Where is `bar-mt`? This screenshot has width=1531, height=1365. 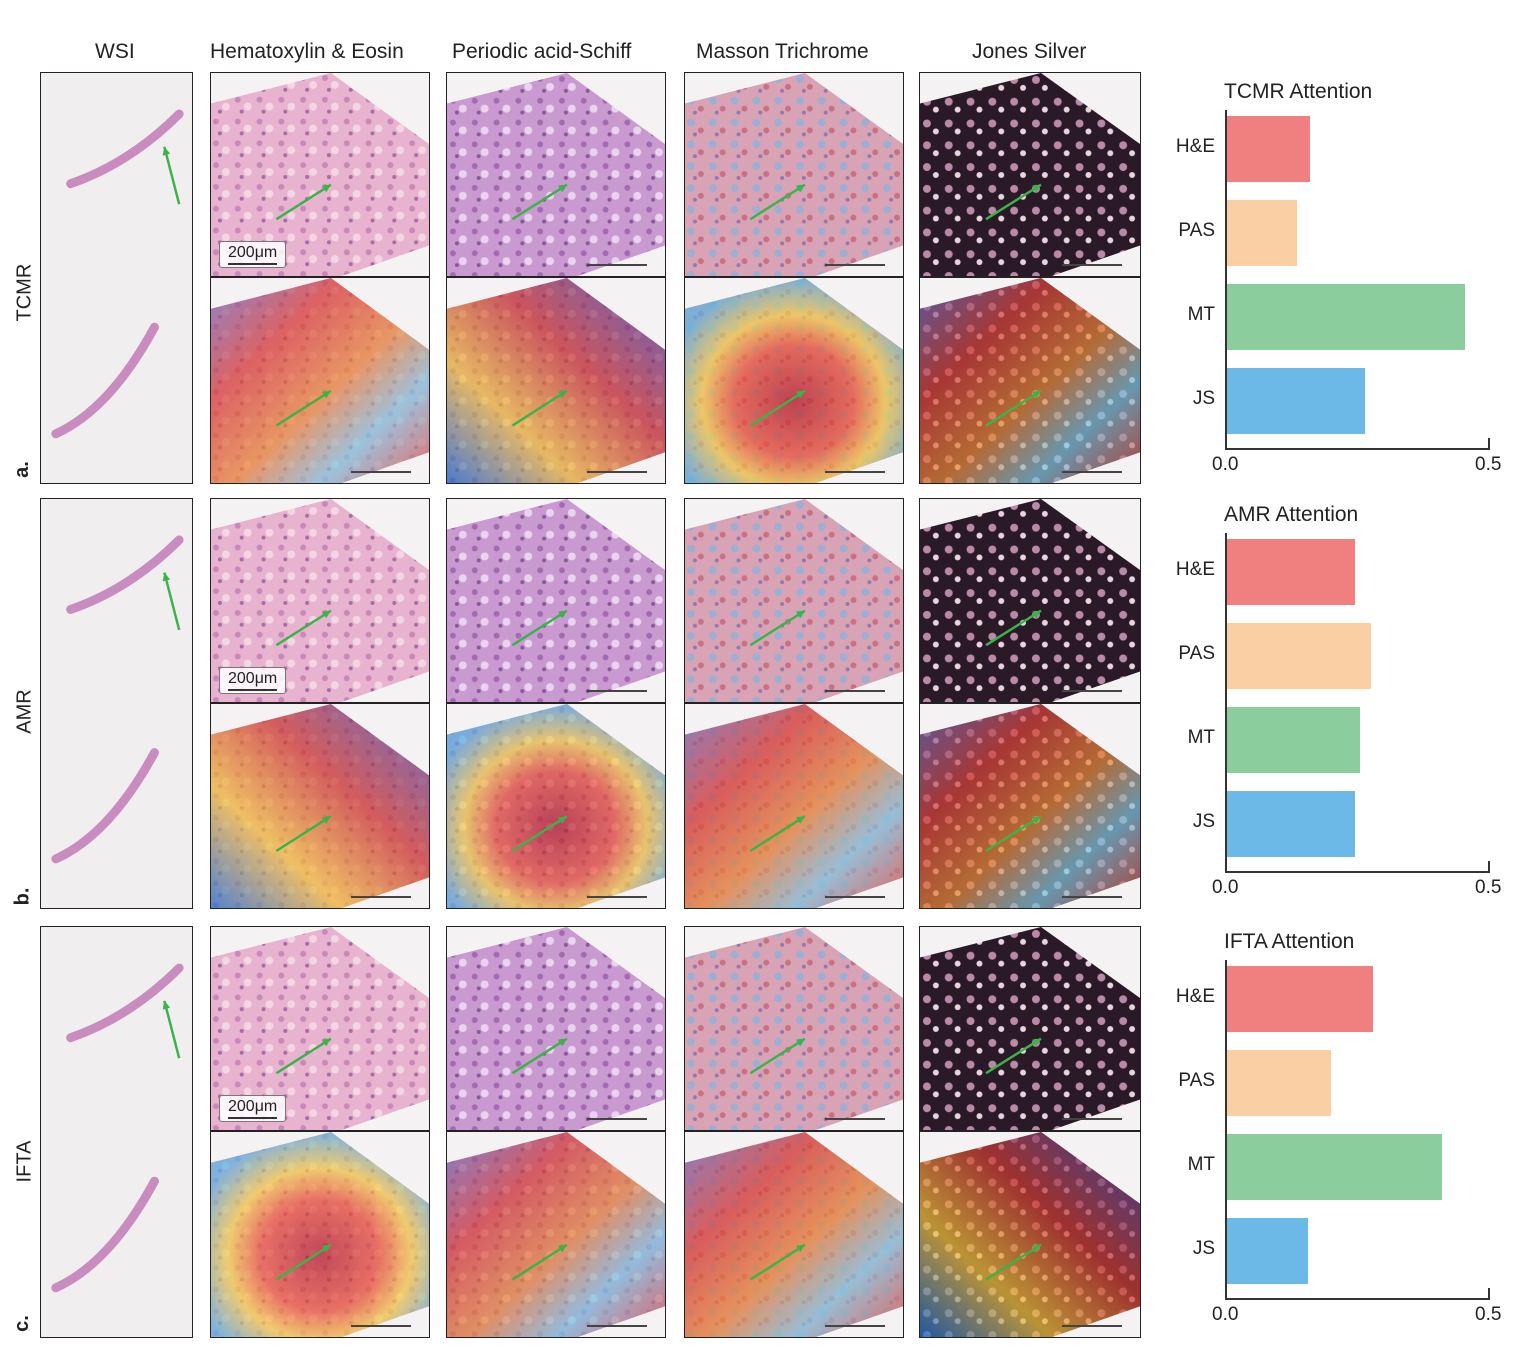 bar-mt is located at coordinates (1334, 1167).